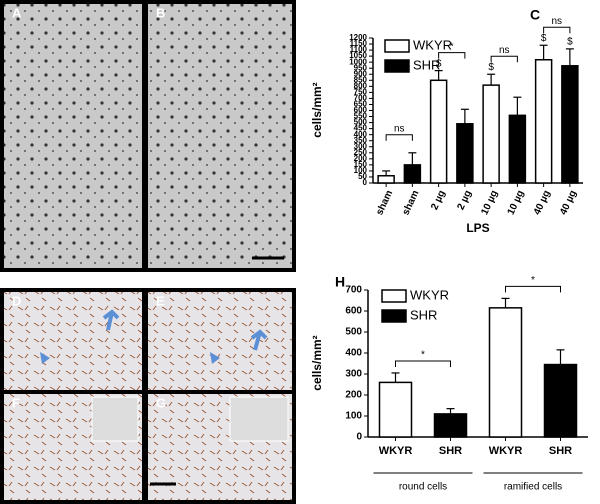 The image size is (600, 504). I want to click on y-tick-label: 50, so click(362, 176).